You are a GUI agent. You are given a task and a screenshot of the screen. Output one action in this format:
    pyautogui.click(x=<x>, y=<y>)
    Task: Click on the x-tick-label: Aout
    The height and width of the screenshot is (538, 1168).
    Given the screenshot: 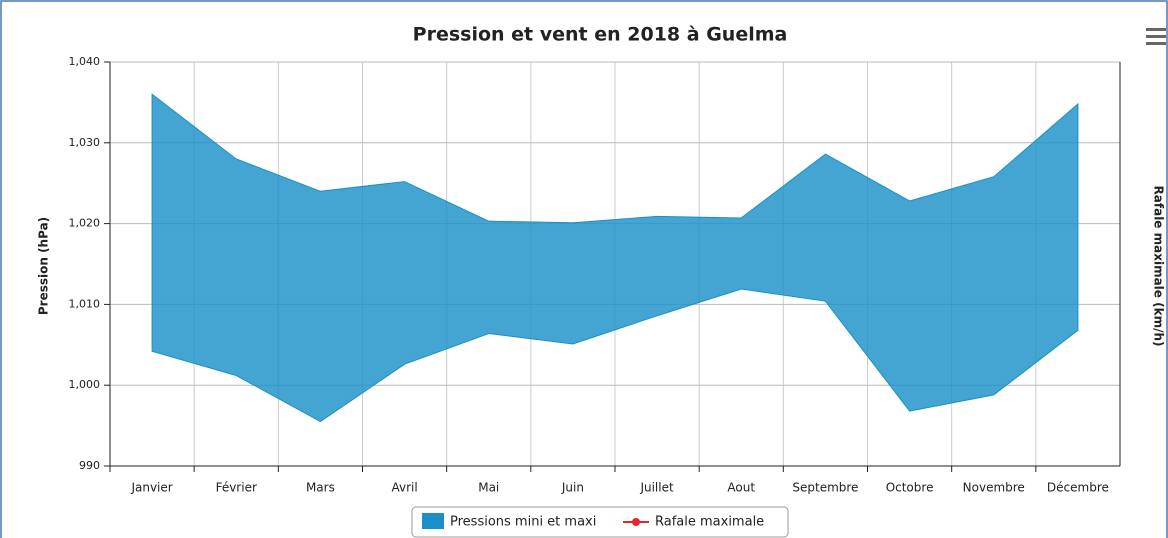 What is the action you would take?
    pyautogui.click(x=741, y=488)
    